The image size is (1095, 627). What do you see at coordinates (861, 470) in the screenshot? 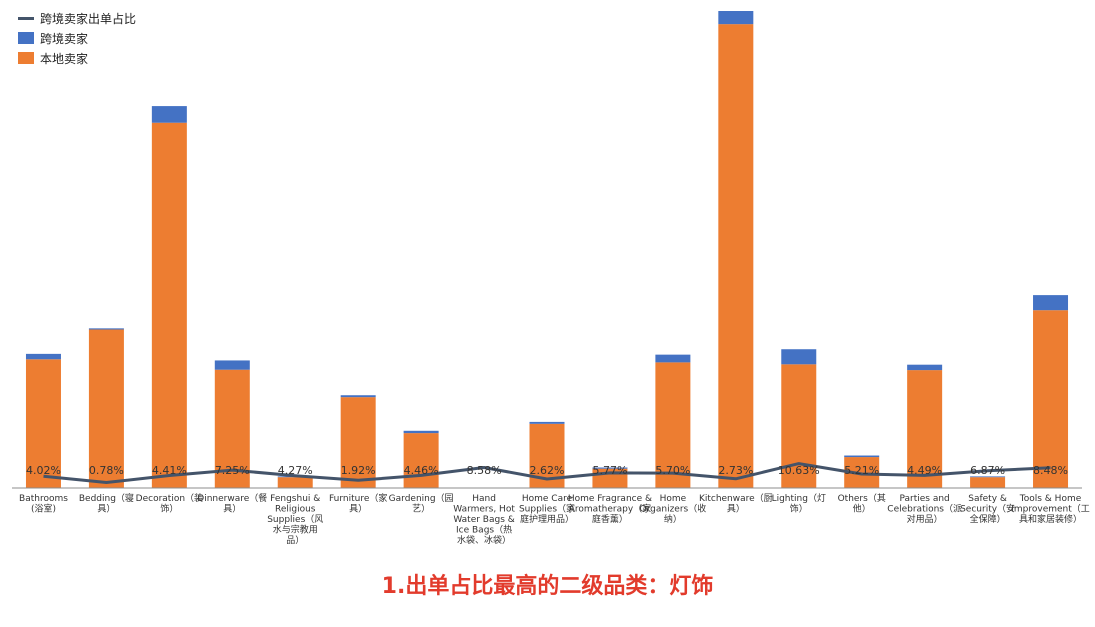
I see `ratio-data-label: 5.21%` at bounding box center [861, 470].